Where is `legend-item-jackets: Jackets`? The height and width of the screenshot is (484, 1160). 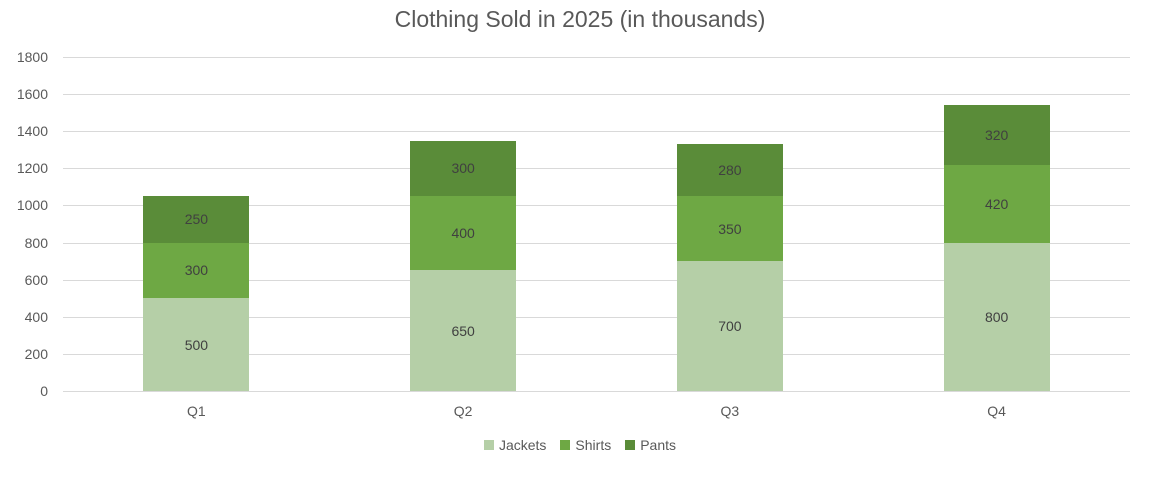
legend-item-jackets: Jackets is located at coordinates (515, 445).